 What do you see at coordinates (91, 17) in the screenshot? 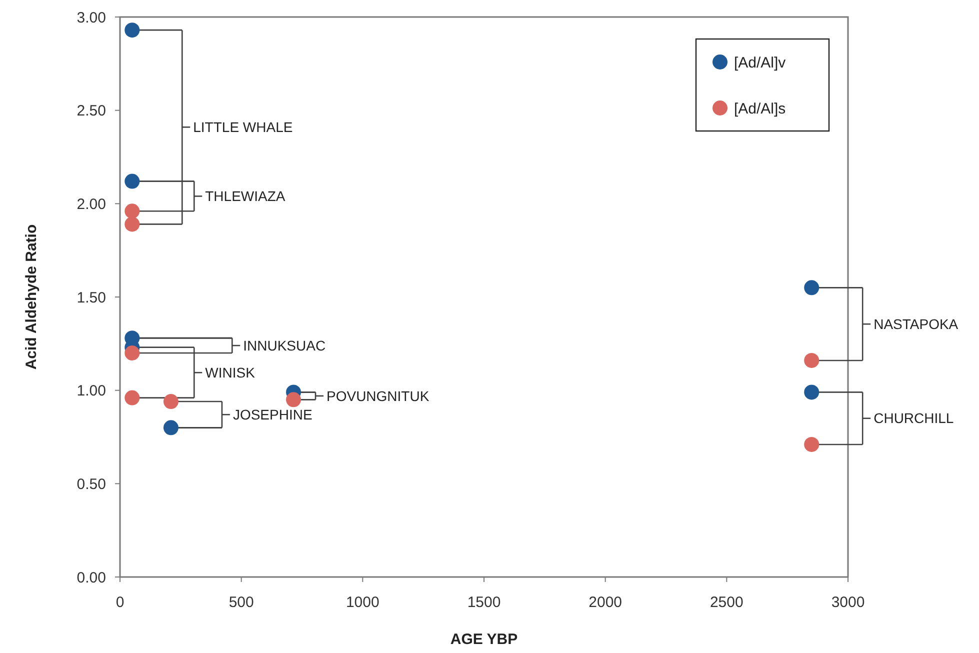
I see `y-tick-label: 3.00` at bounding box center [91, 17].